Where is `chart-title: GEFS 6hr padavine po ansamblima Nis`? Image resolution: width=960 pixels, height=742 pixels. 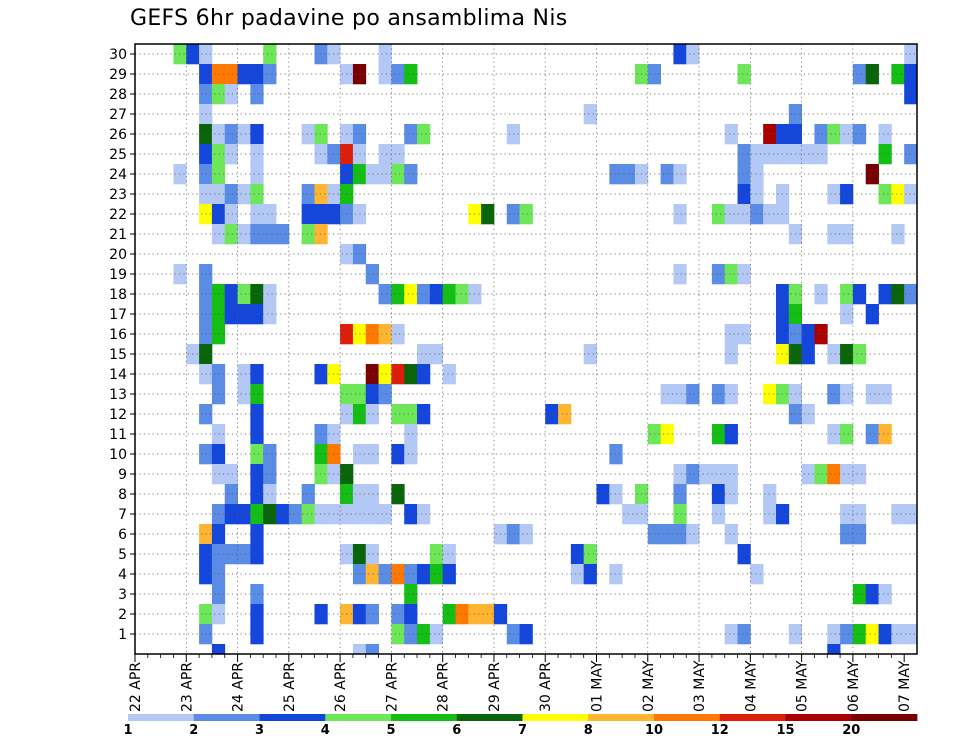 chart-title: GEFS 6hr padavine po ansamblima Nis is located at coordinates (349, 18).